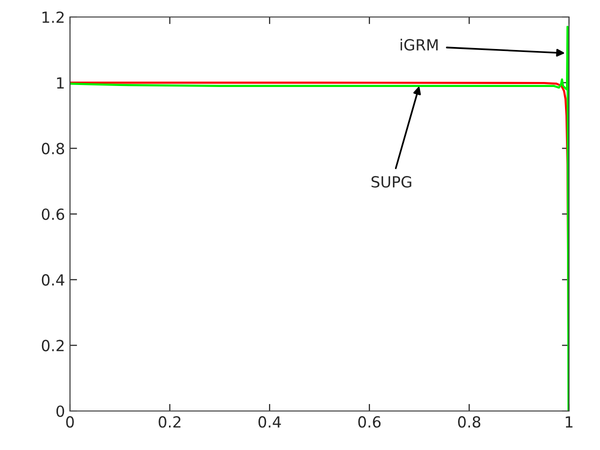 The height and width of the screenshot is (450, 600). Describe the element at coordinates (392, 182) in the screenshot. I see `annotation: SUPG` at that location.